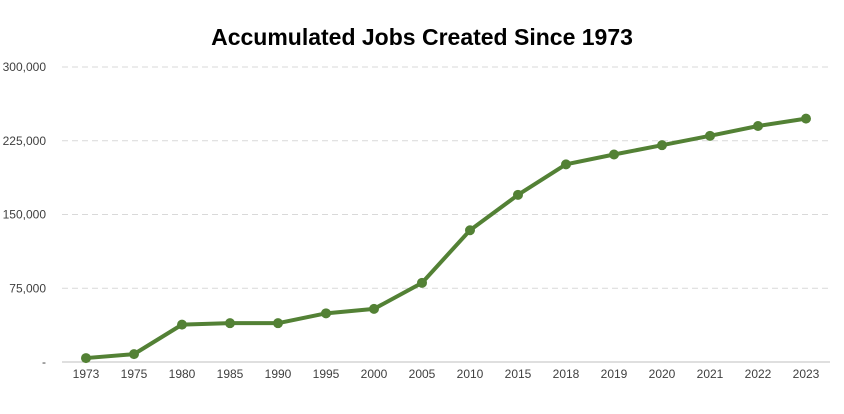 This screenshot has height=414, width=844. I want to click on x-tick-label: 1973, so click(86, 374).